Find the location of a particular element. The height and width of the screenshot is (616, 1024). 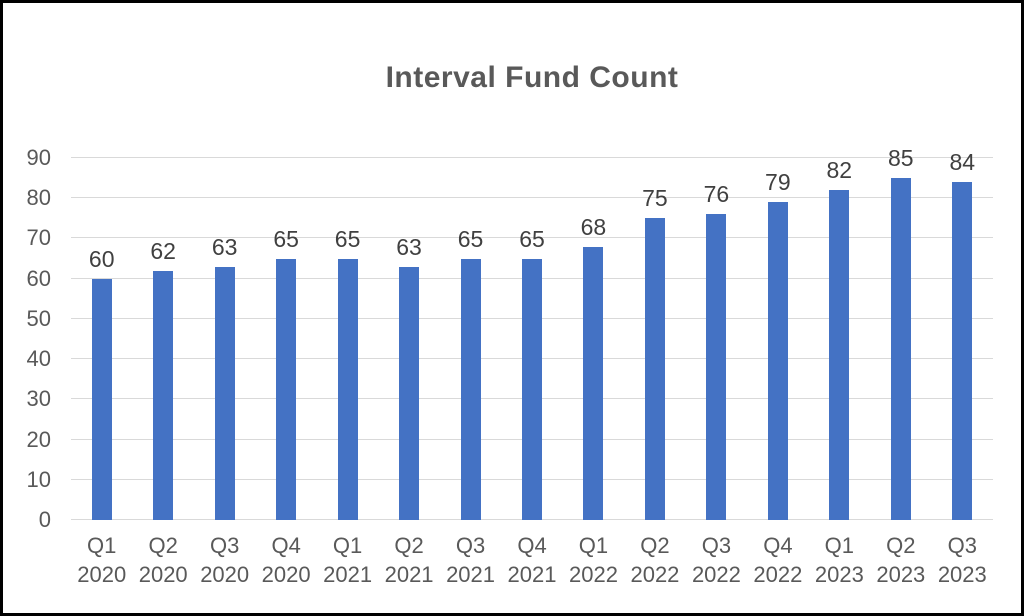

bar-column-q2-2023: 85 is located at coordinates (900, 333).